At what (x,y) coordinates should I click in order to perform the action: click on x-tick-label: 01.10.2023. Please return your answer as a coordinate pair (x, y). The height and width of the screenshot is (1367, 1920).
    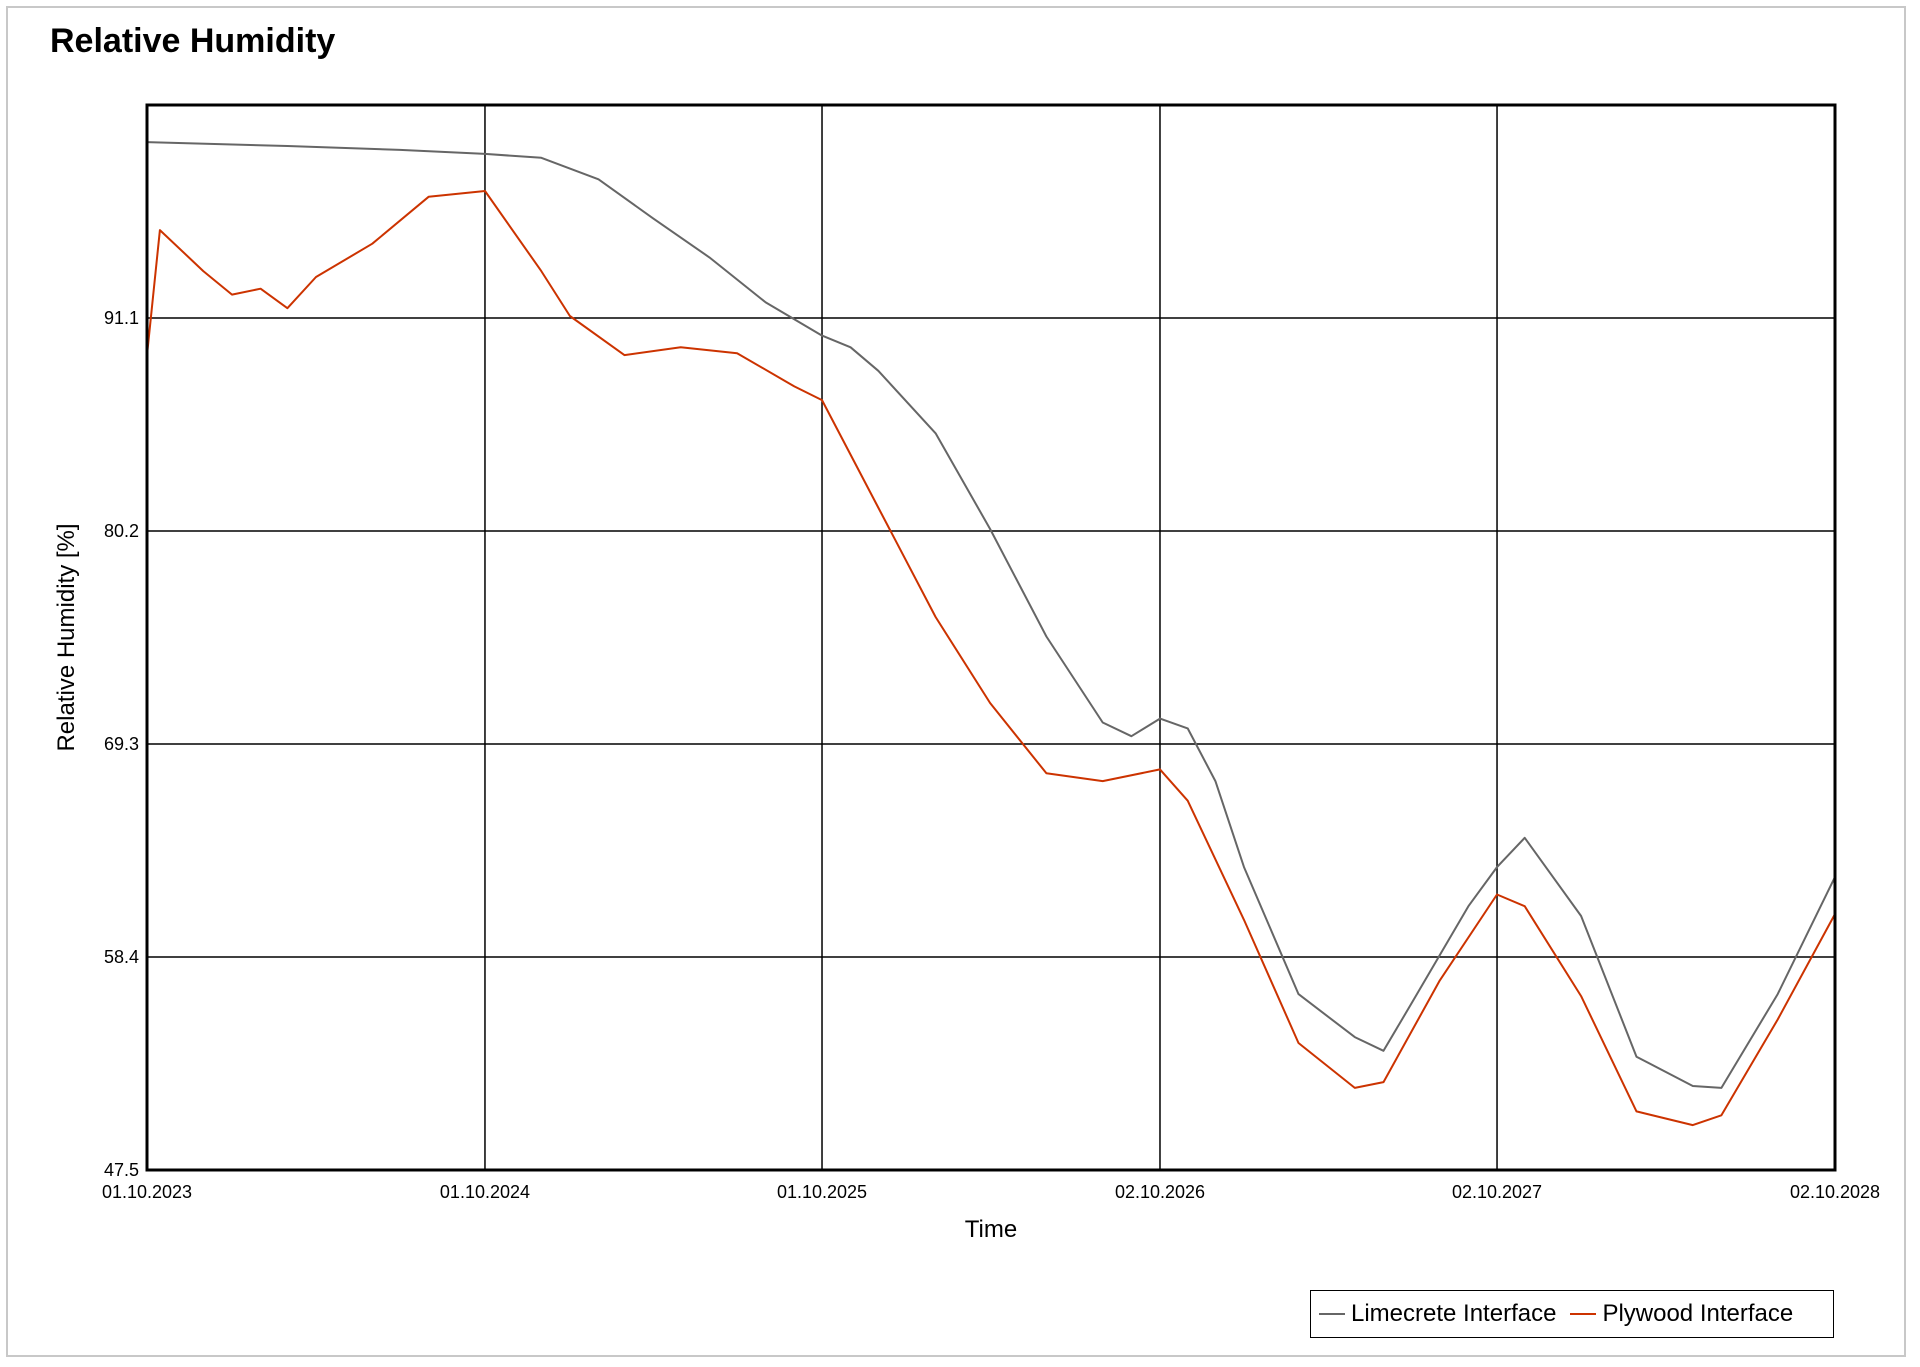
    Looking at the image, I should click on (147, 1192).